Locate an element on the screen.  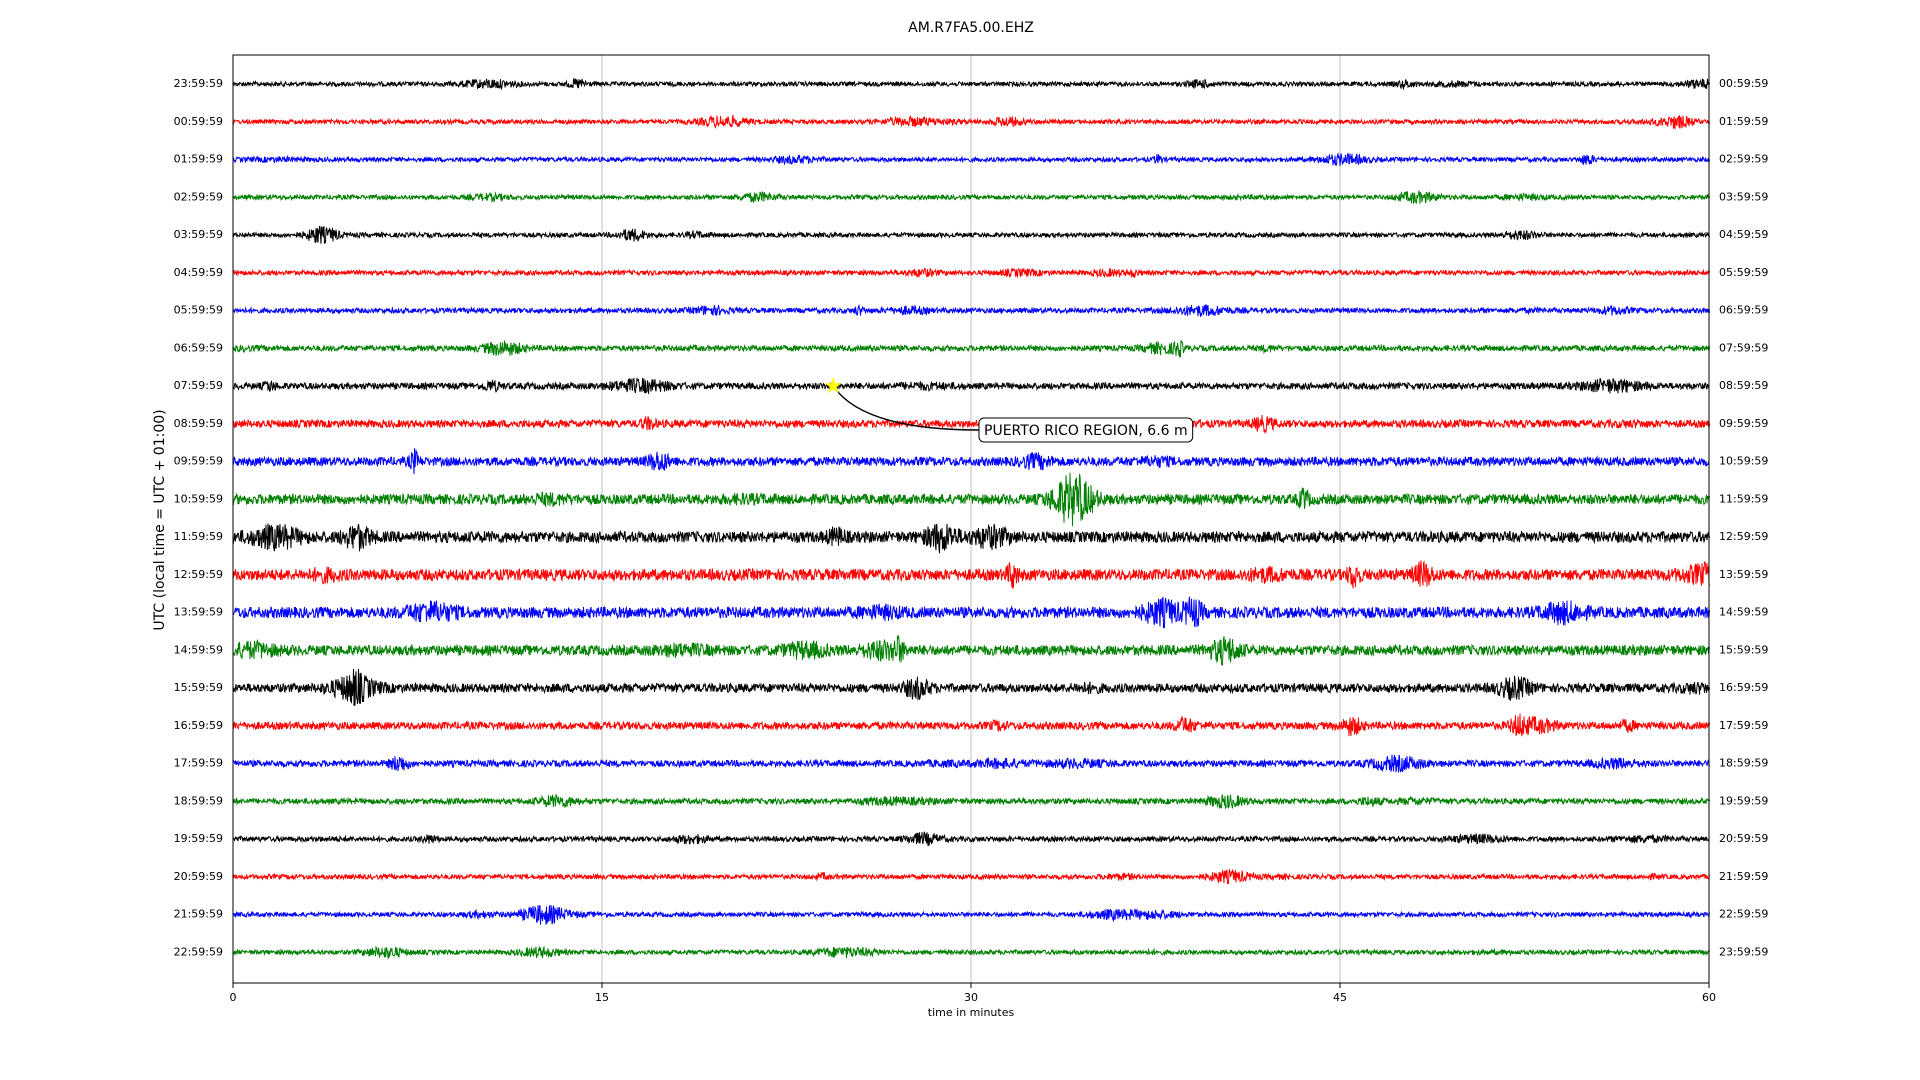
y-tick-label-left: 12:59:59 is located at coordinates (198, 574).